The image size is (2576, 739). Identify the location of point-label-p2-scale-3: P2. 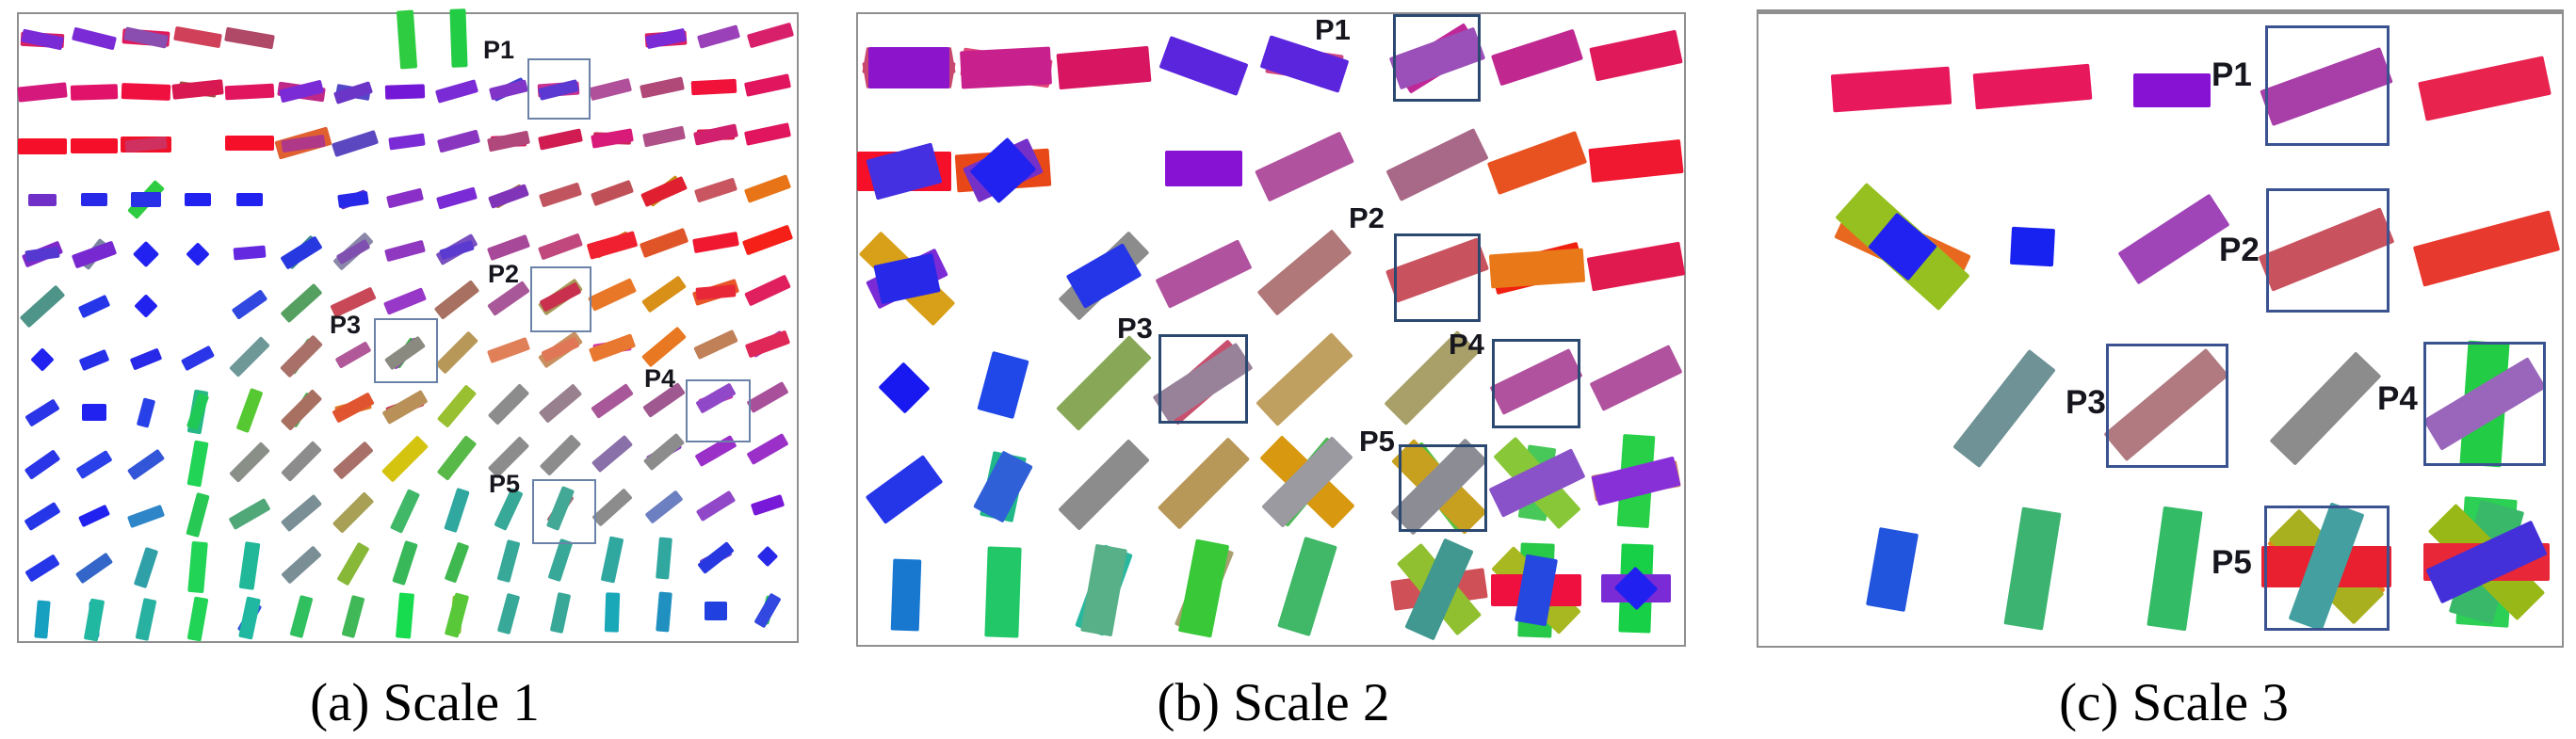
(2239, 250).